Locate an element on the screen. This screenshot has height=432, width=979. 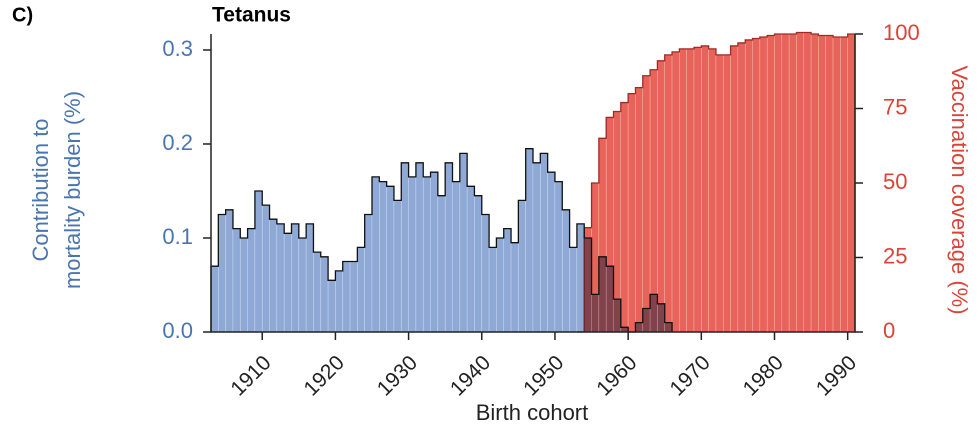
x-tick-label: 1930 is located at coordinates (397, 375).